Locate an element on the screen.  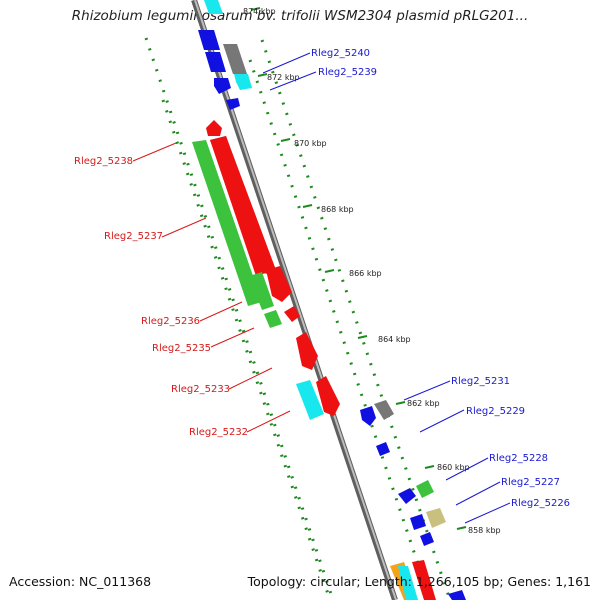
gene-label: Rleg2_5240 is located at coordinates (340, 53).